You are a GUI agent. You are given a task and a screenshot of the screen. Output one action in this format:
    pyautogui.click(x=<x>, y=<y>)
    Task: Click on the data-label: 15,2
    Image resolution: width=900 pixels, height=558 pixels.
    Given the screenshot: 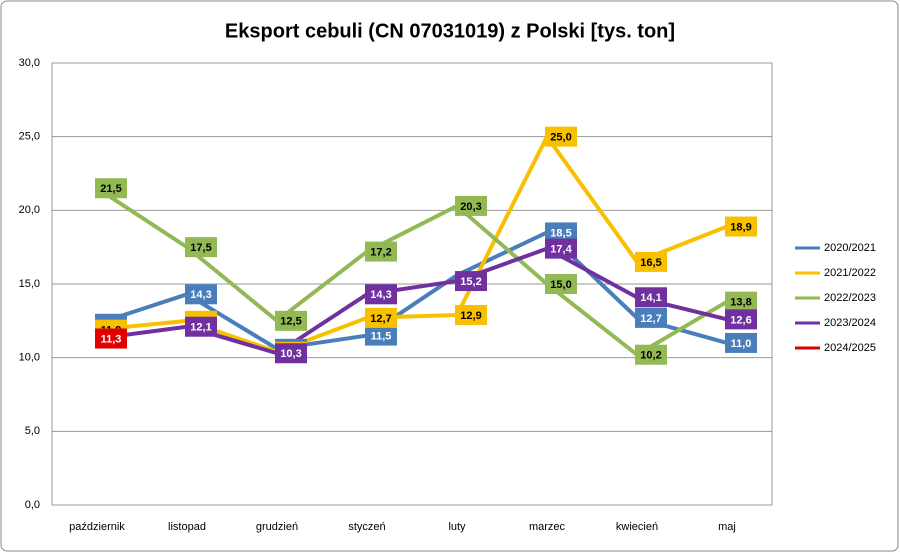 What is the action you would take?
    pyautogui.click(x=470, y=282)
    